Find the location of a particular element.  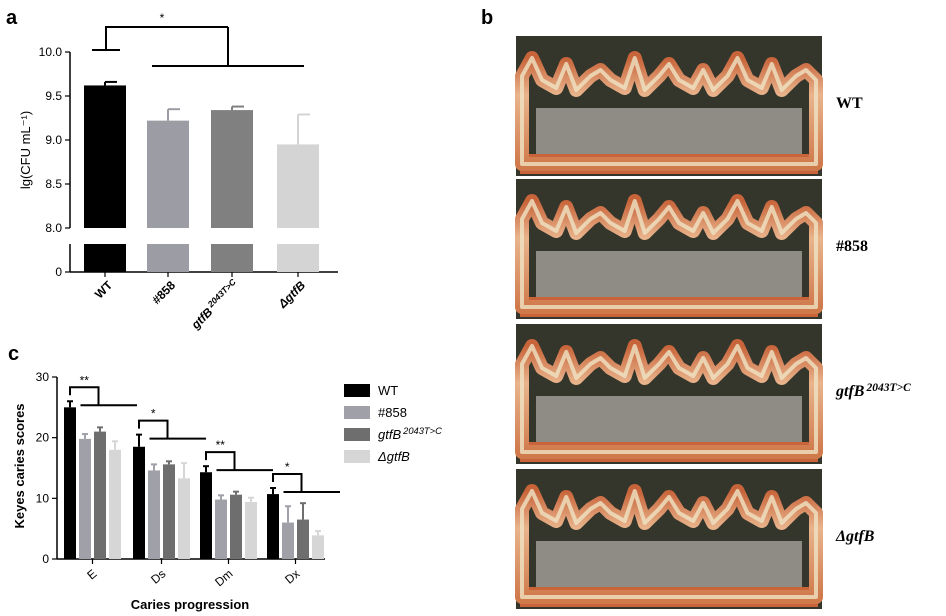

photo-label-2: #858 is located at coordinates (852, 246).